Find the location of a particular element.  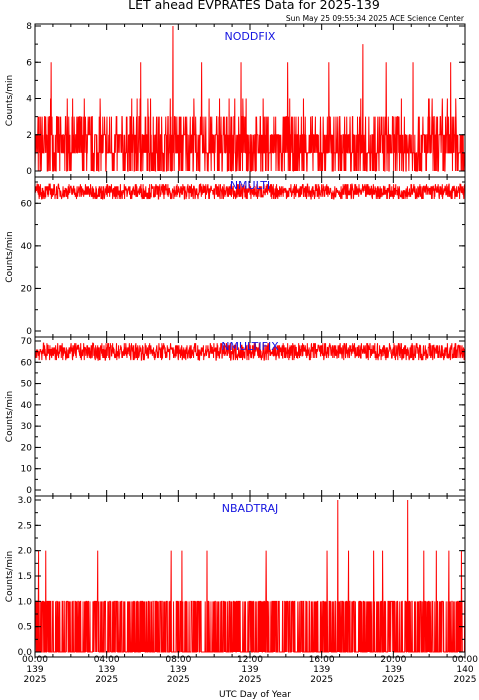

figure-title: LET ahead EVPRATES Data for 2025-139 is located at coordinates (254, 6).